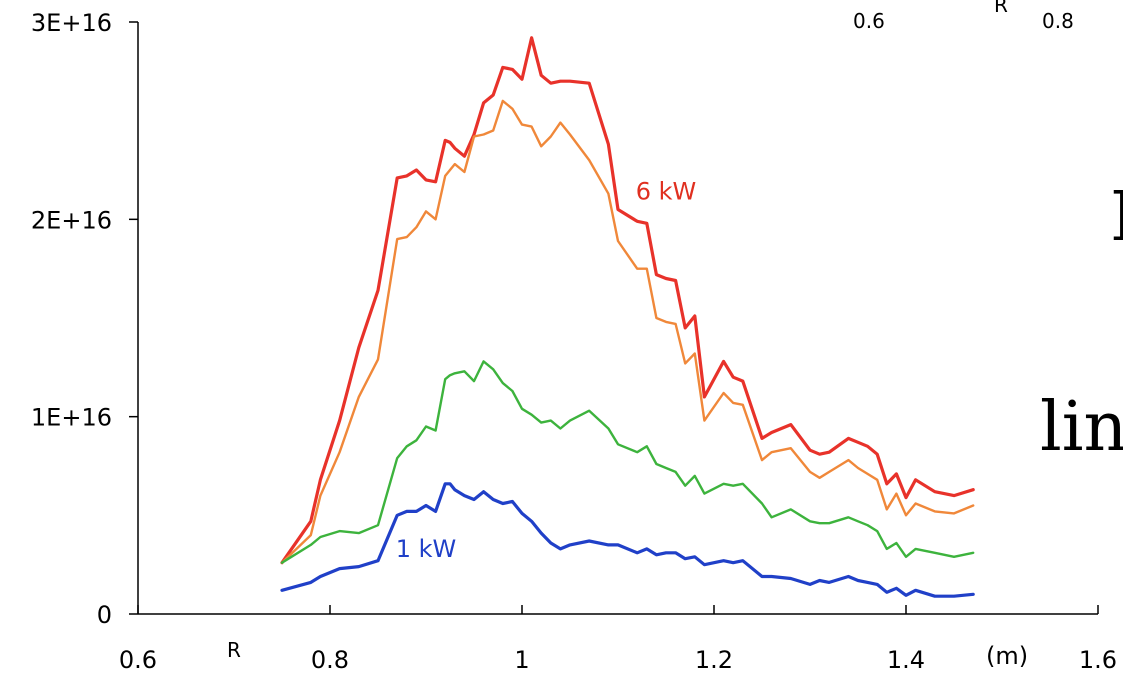 This screenshot has height=675, width=1123. I want to click on cropped-text: I, so click(1116, 217).